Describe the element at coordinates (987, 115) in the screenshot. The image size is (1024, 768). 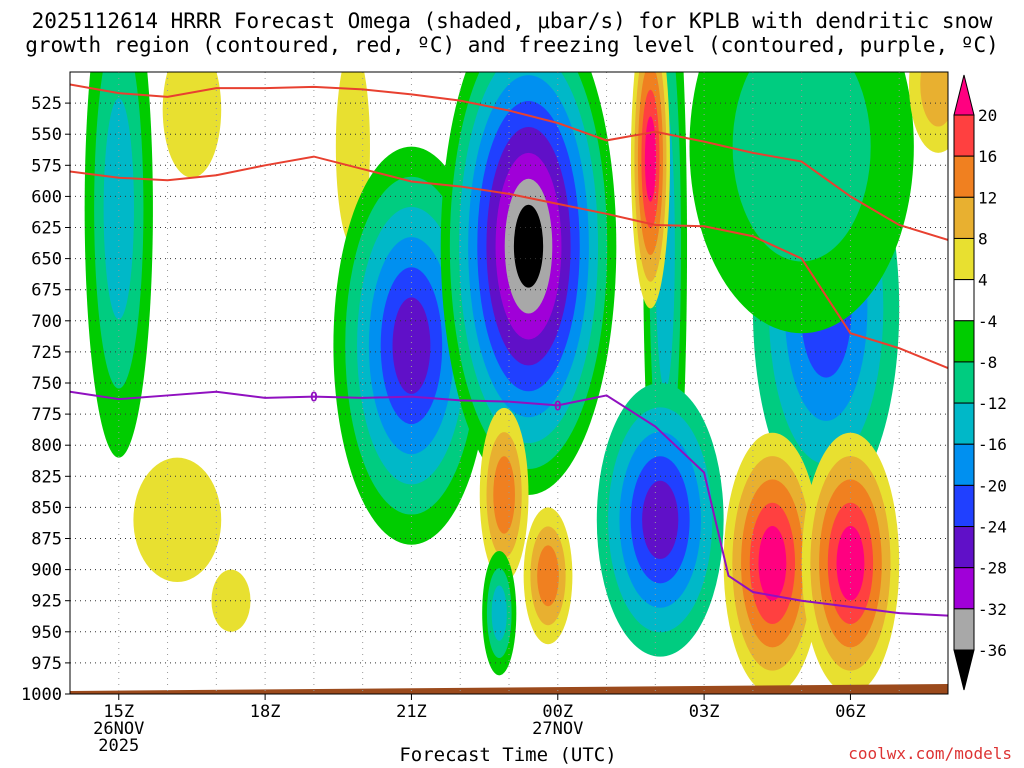
I see `colorbar-label: 20` at that location.